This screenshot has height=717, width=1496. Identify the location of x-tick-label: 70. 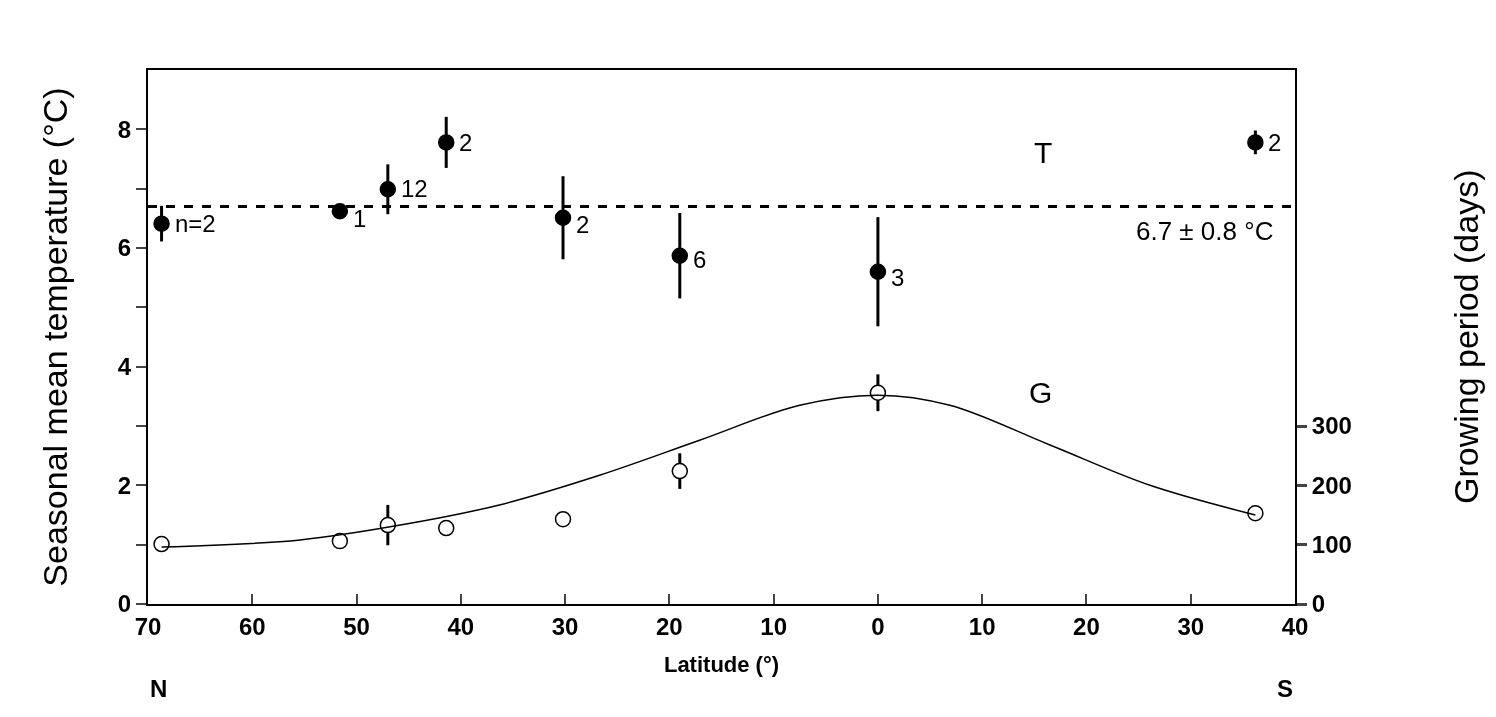
(148, 626).